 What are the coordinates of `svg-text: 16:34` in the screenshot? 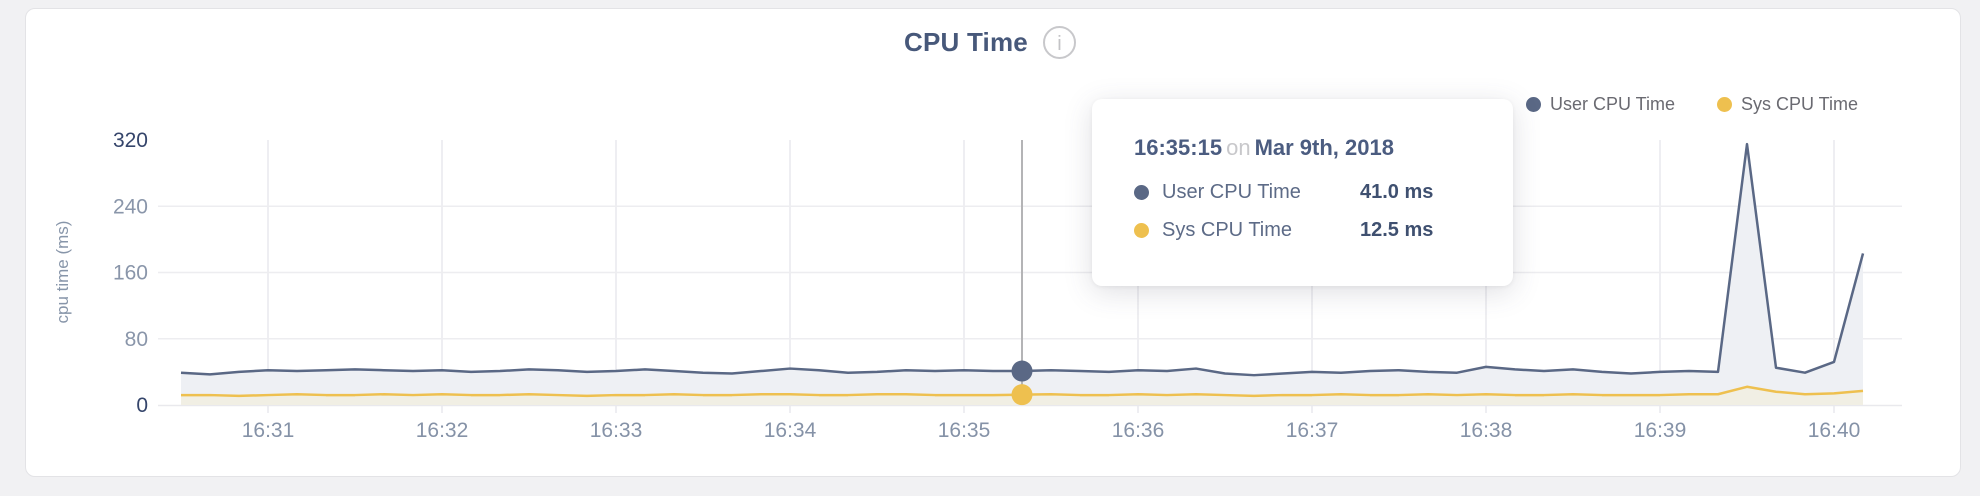 It's located at (790, 430).